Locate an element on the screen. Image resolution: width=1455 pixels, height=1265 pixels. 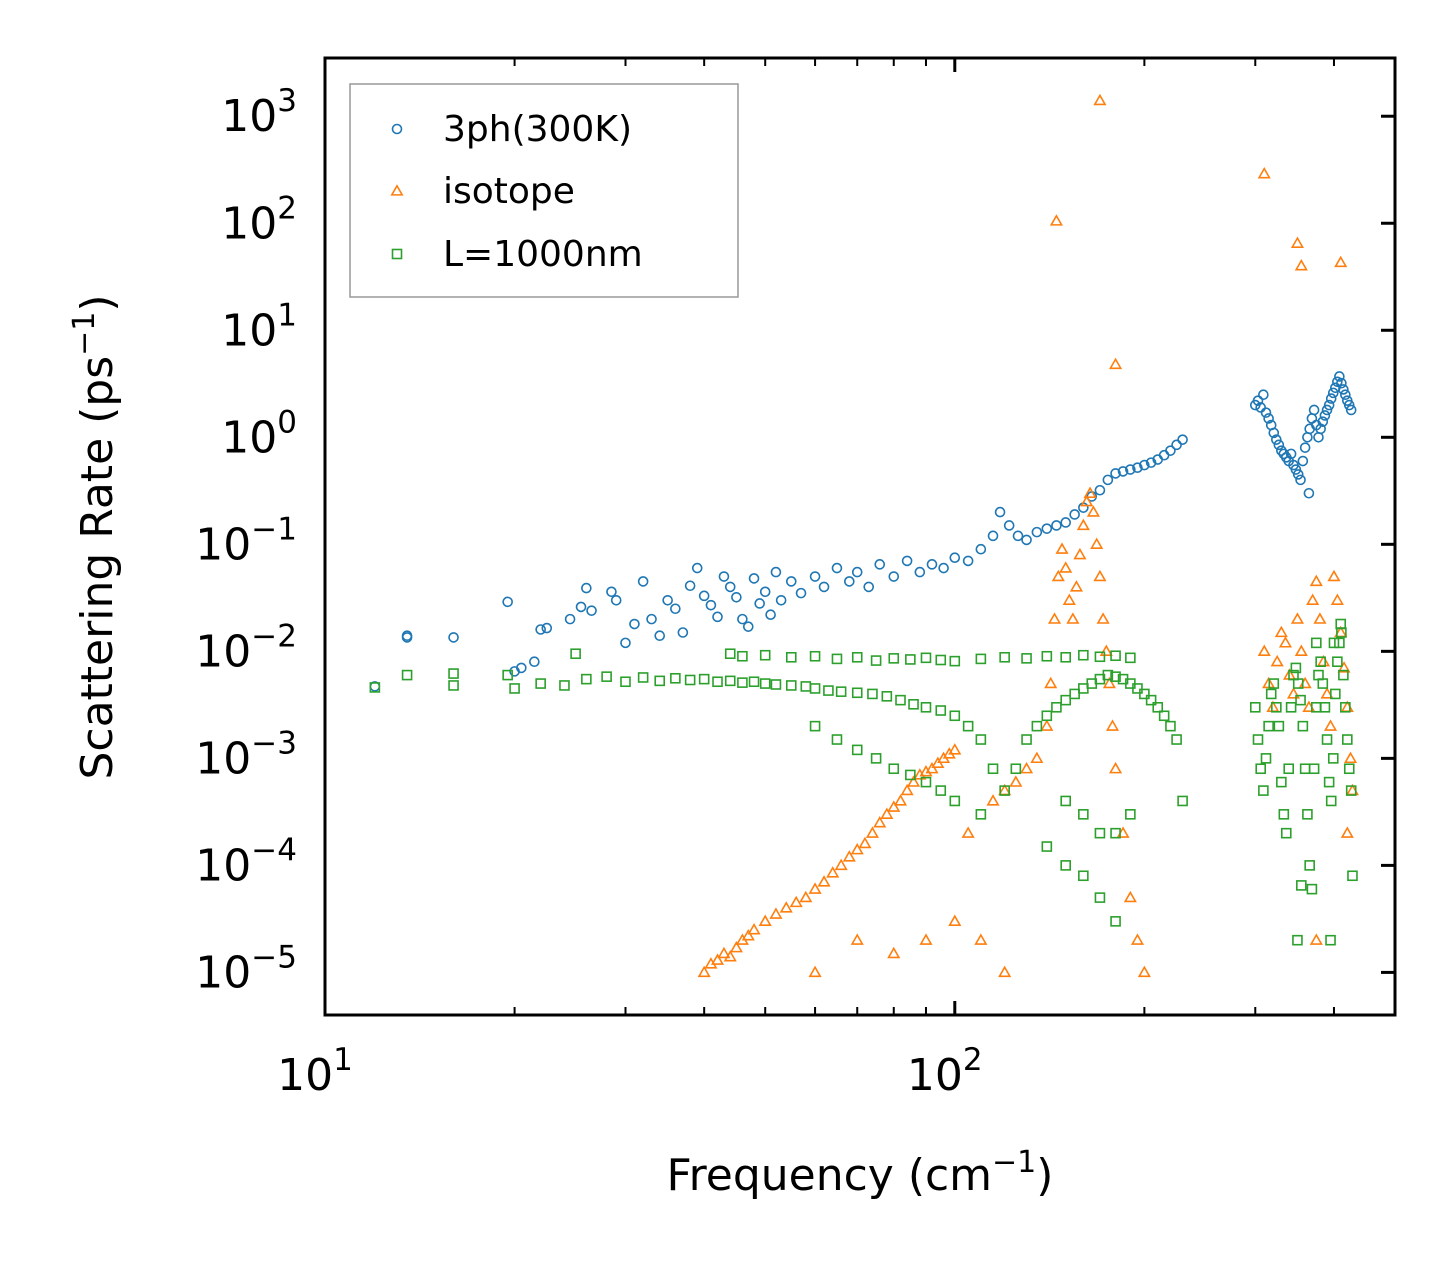
legend-markers is located at coordinates (397, 191).